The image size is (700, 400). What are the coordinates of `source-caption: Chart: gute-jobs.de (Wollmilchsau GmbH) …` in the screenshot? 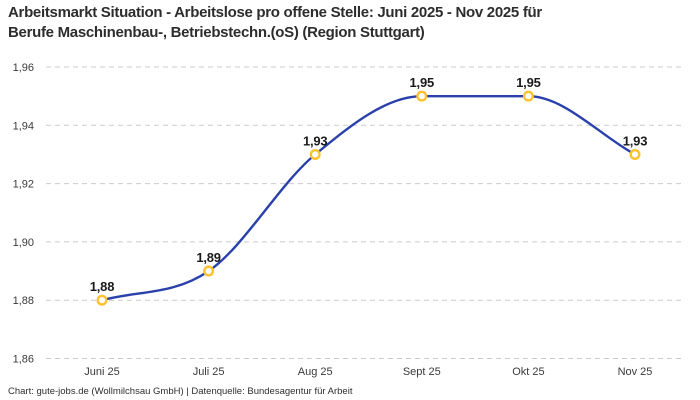 It's located at (180, 391).